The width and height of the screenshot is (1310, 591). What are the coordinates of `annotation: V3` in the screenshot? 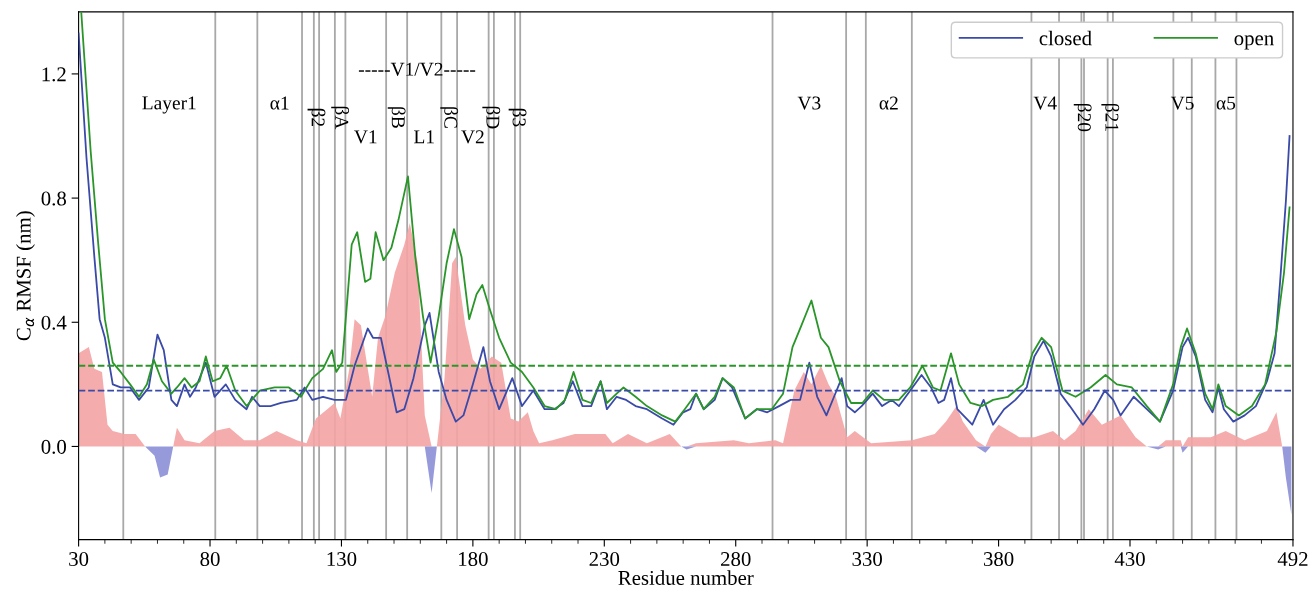 It's located at (809, 103).